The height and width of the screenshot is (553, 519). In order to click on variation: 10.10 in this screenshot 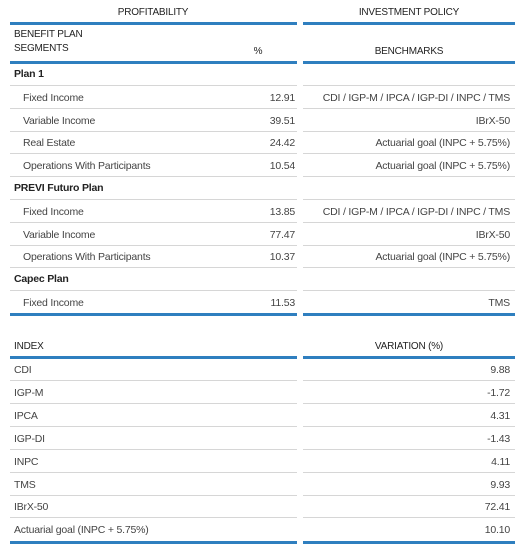, I will do `click(497, 530)`.